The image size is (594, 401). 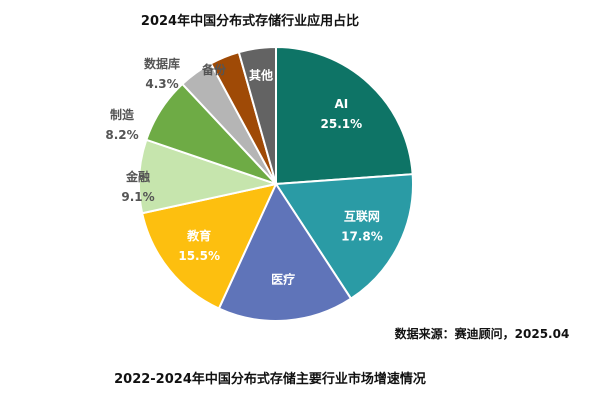 I want to click on slice-label-8: 其他, so click(x=261, y=74).